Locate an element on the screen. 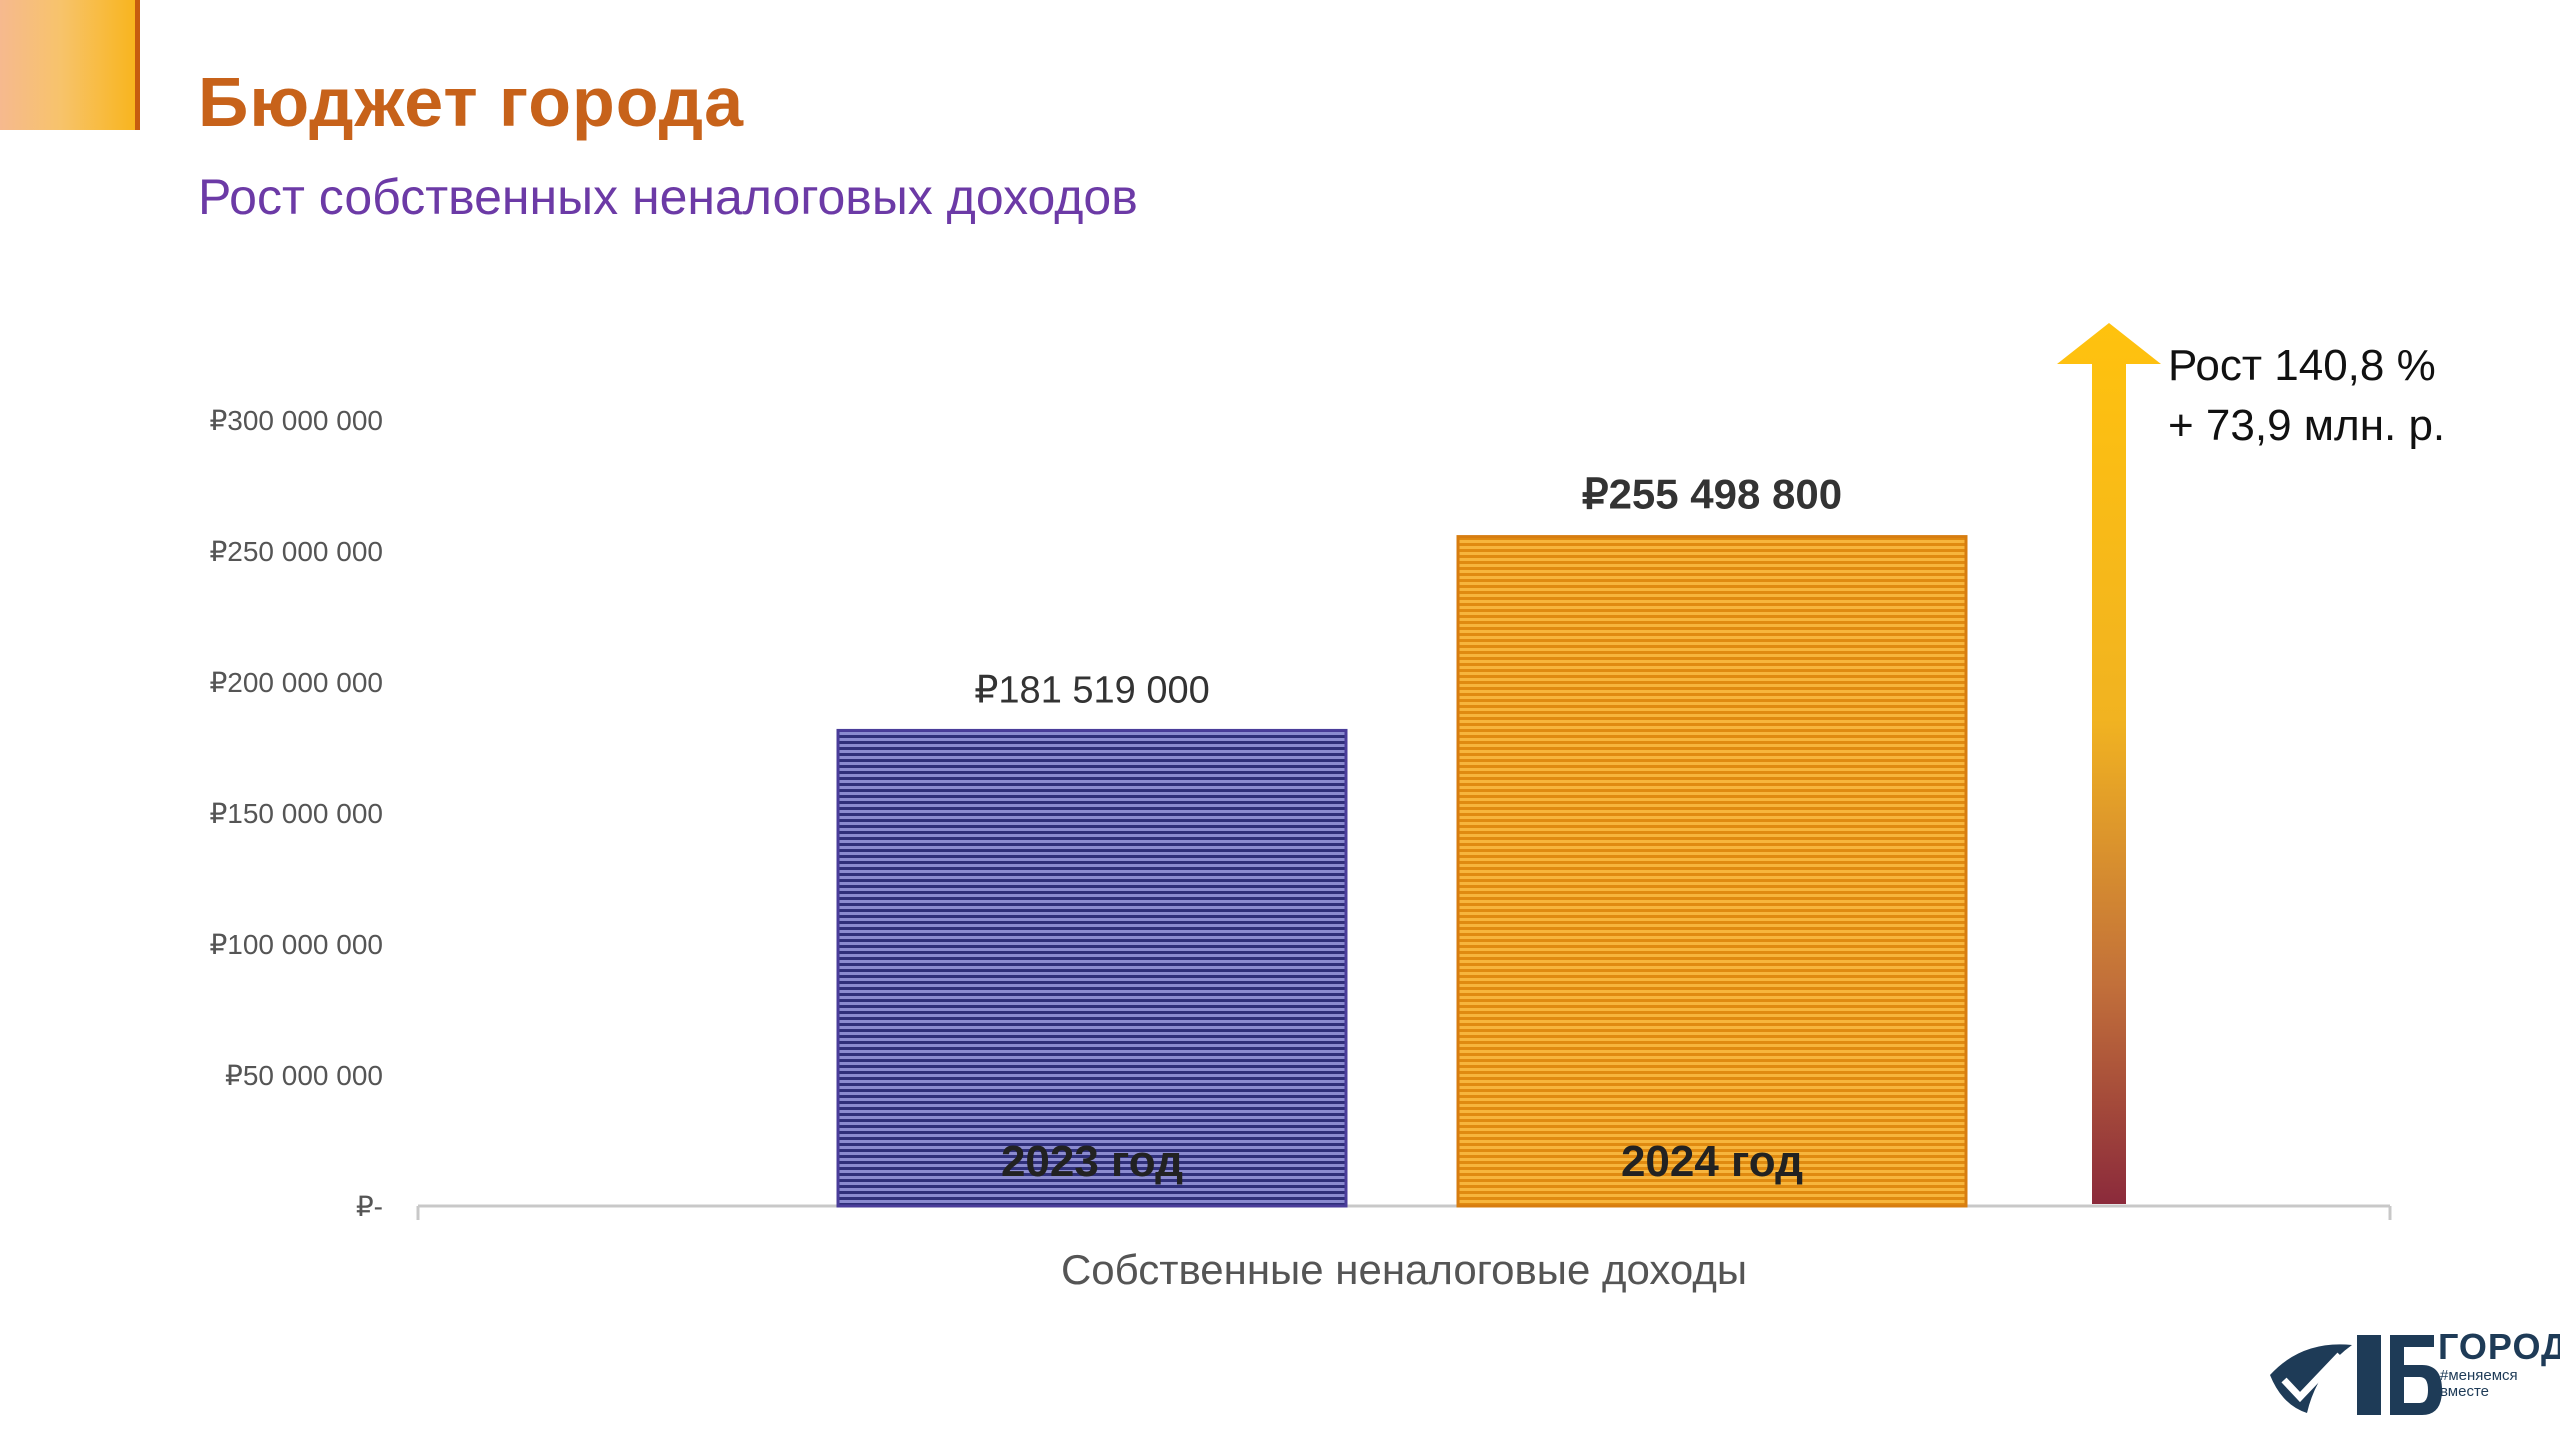  page-subtitle: Рост собственных неналоговых доходов is located at coordinates (668, 197).